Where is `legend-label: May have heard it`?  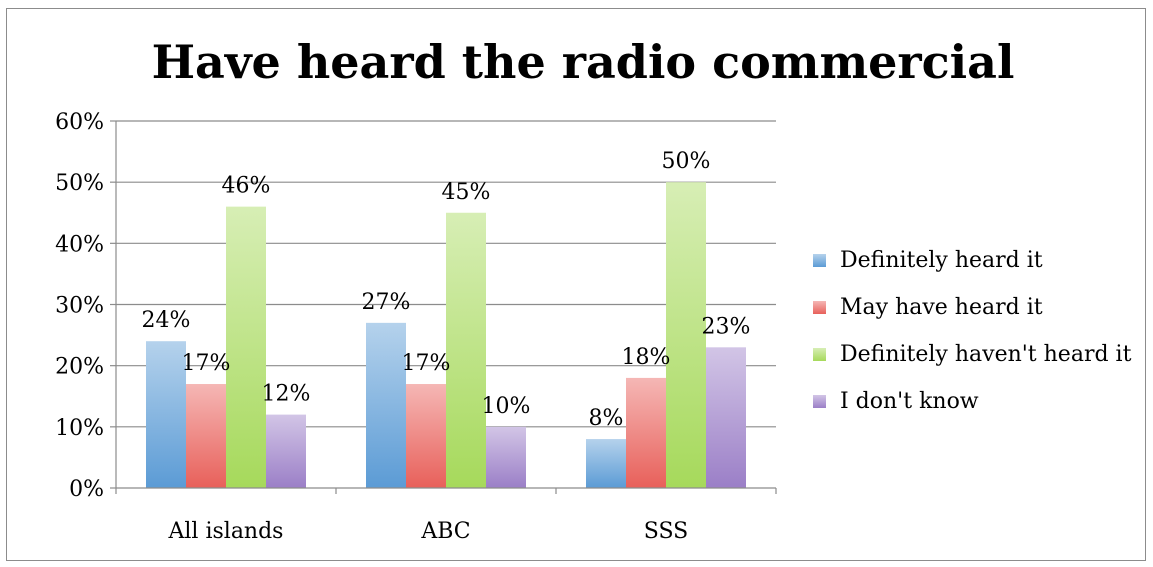 legend-label: May have heard it is located at coordinates (941, 307).